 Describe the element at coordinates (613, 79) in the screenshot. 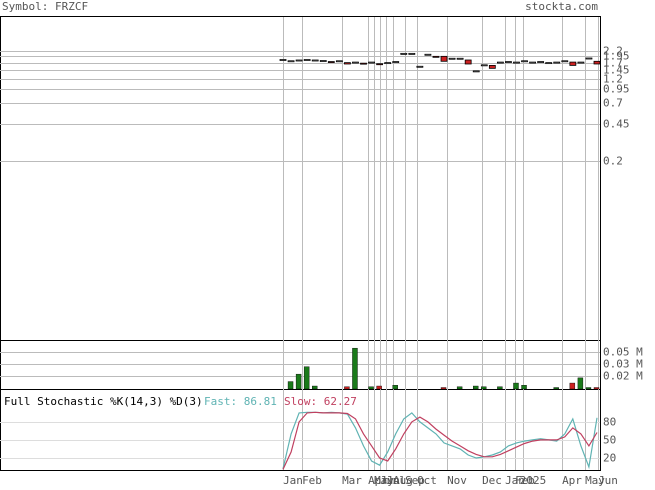

I see `y-tick-label: 1.2` at that location.